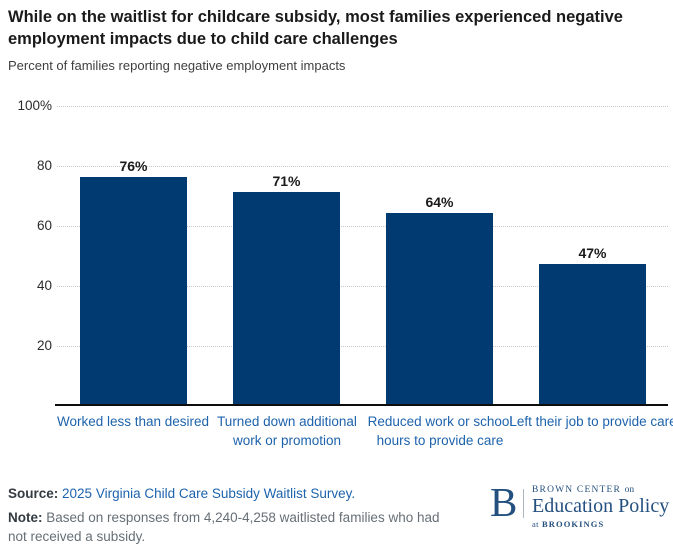 The image size is (673, 551). I want to click on y-axis-tick: 60, so click(44, 225).